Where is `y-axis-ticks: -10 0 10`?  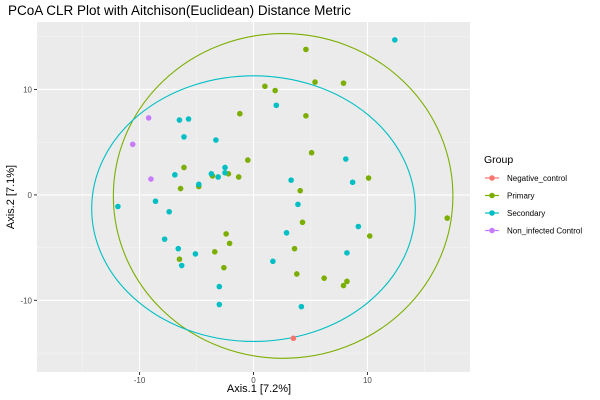 y-axis-ticks: -10 0 10 is located at coordinates (28, 195).